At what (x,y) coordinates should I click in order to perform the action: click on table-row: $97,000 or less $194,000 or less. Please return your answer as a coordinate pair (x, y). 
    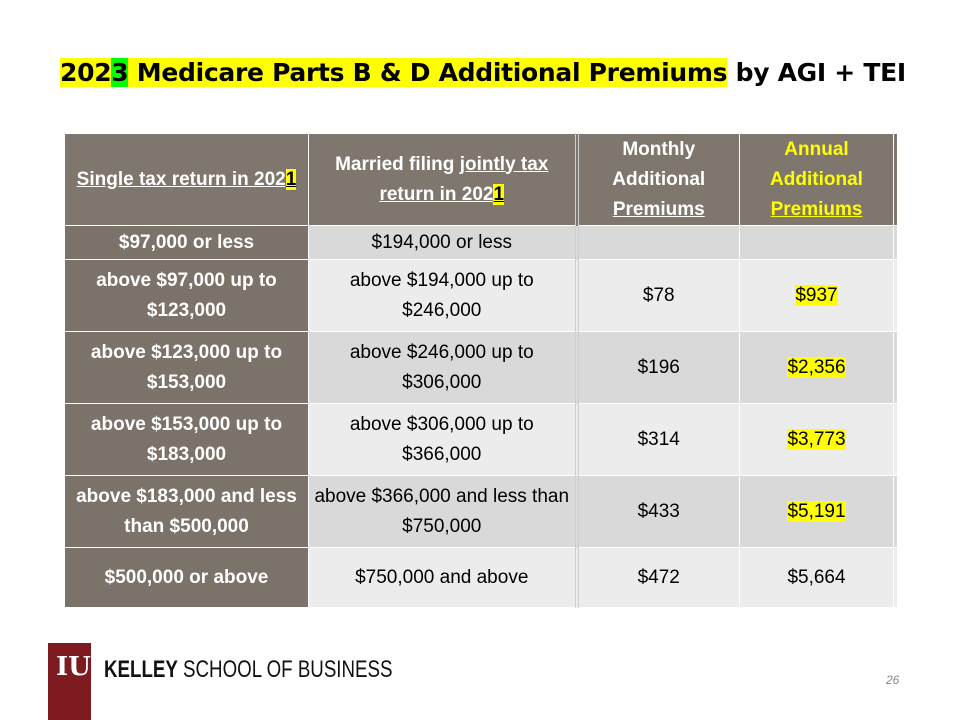
    Looking at the image, I should click on (481, 242).